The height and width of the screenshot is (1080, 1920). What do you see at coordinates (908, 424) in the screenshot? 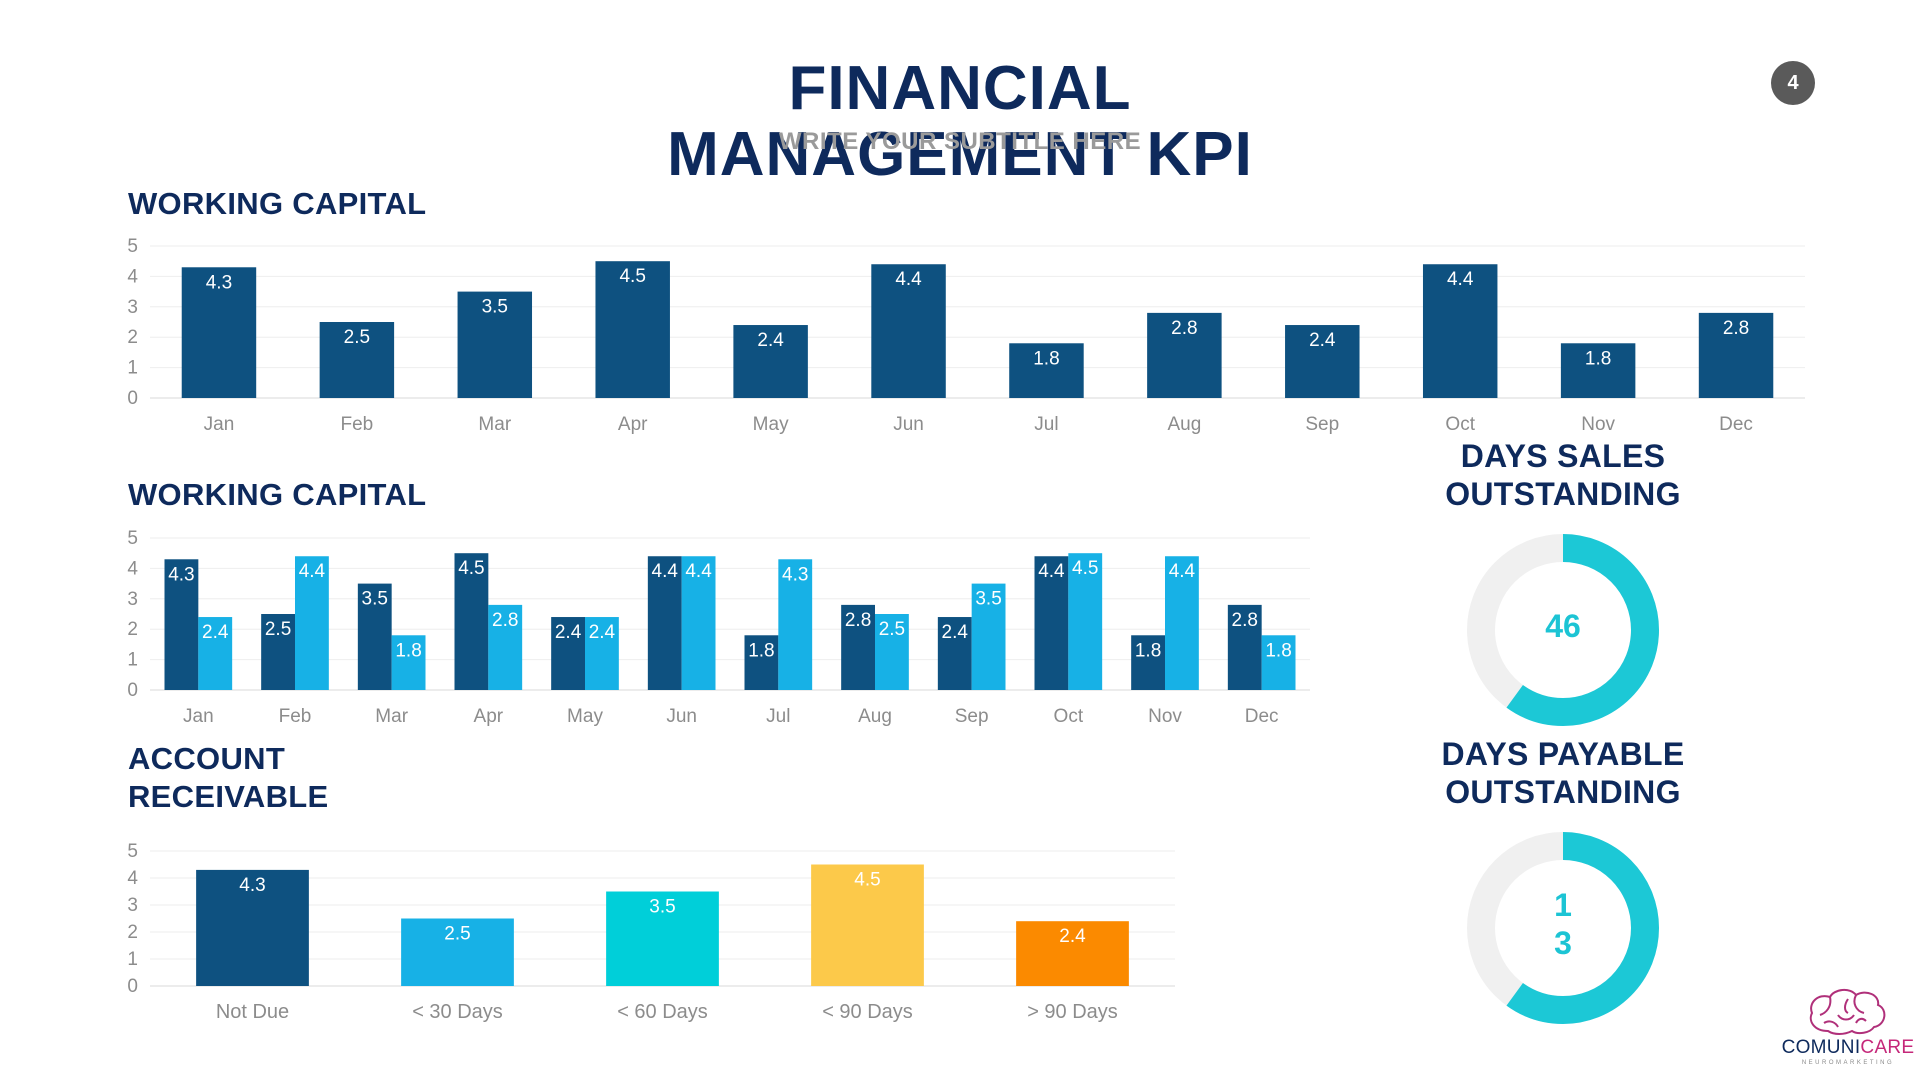
I see `x-tick-label: Jun` at bounding box center [908, 424].